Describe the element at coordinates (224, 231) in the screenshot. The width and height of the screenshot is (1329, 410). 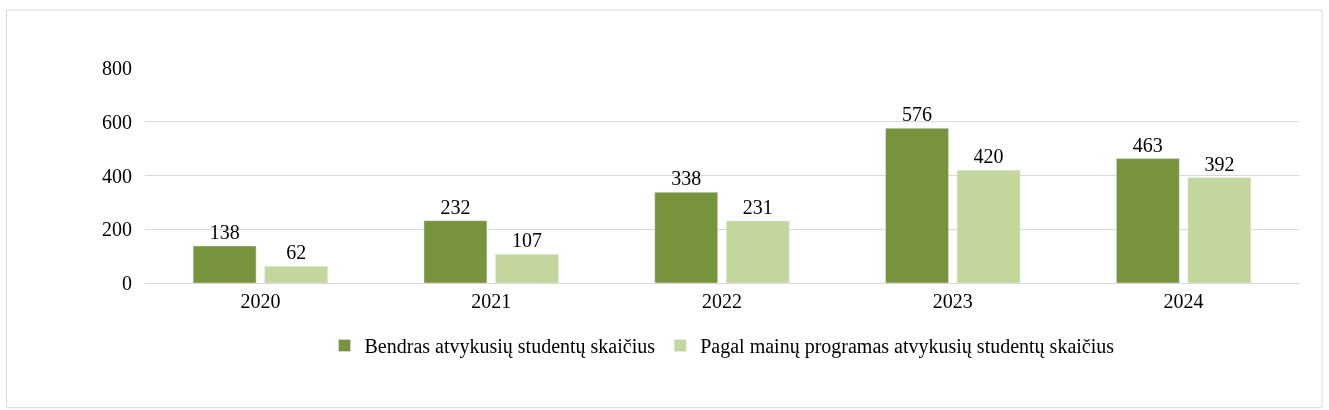
I see `data-label: 138` at that location.